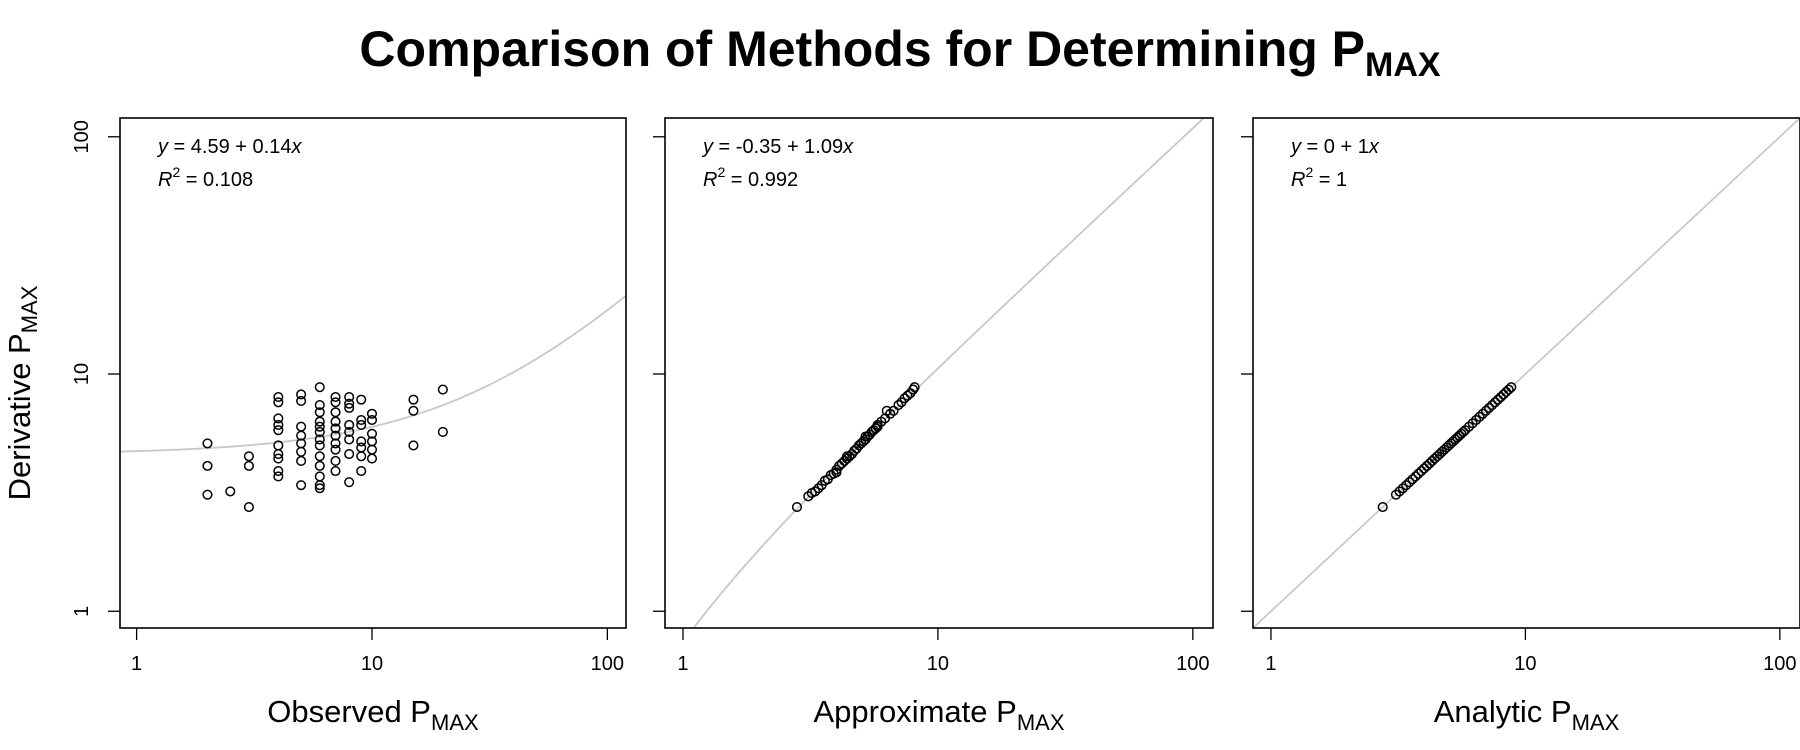  I want to click on x-axis-label: Approximate PMAX, so click(938, 714).